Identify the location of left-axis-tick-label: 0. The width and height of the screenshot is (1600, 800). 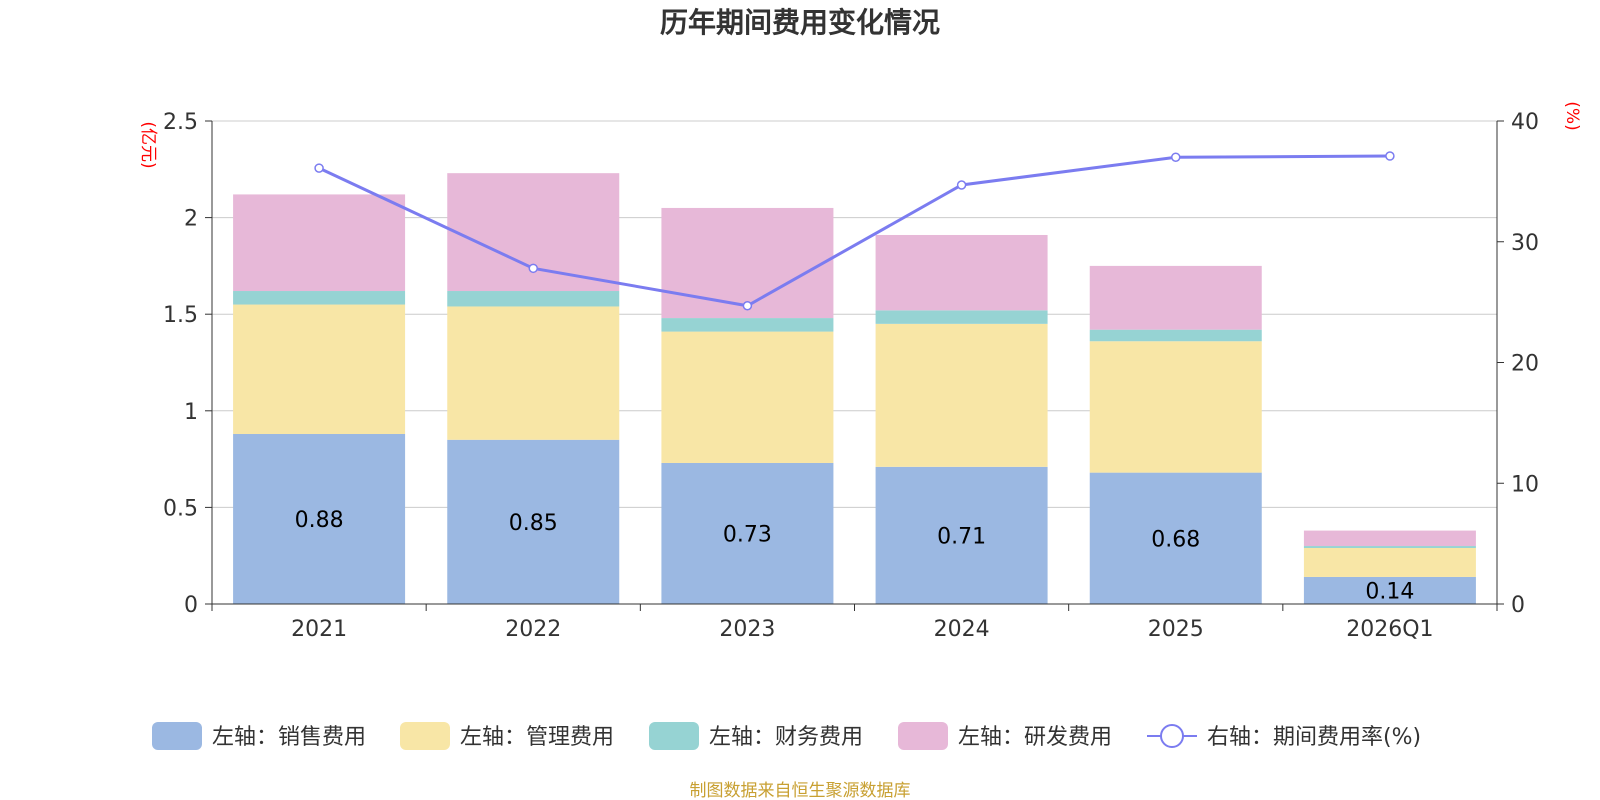
(191, 605).